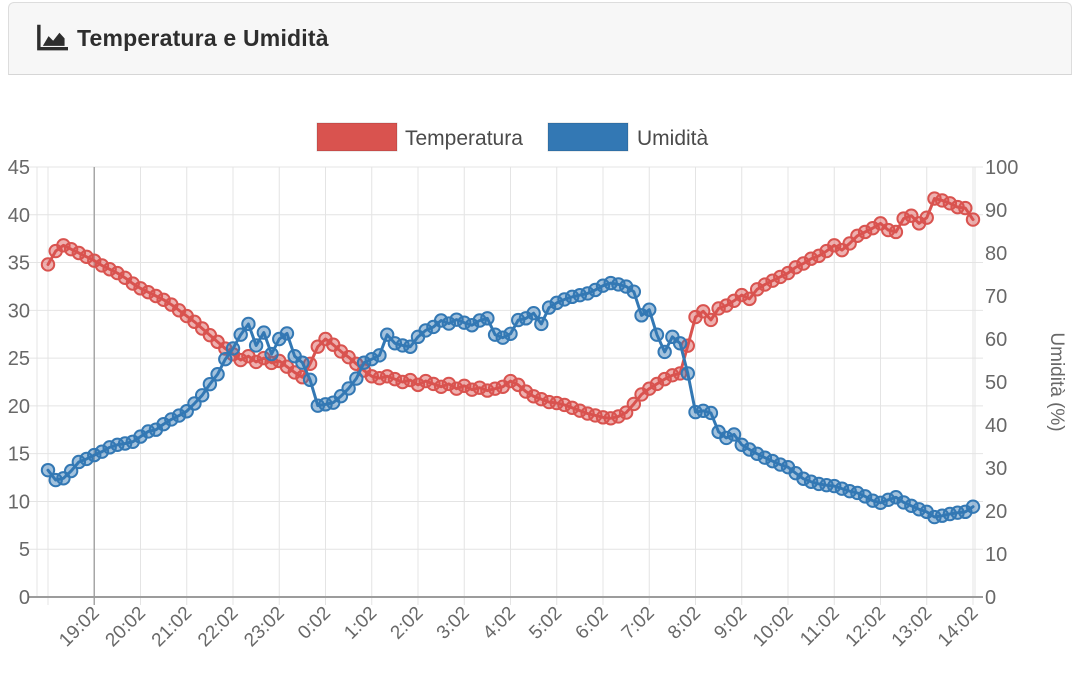 This screenshot has width=1080, height=691. Describe the element at coordinates (684, 623) in the screenshot. I see `svg-text: 8:02` at that location.